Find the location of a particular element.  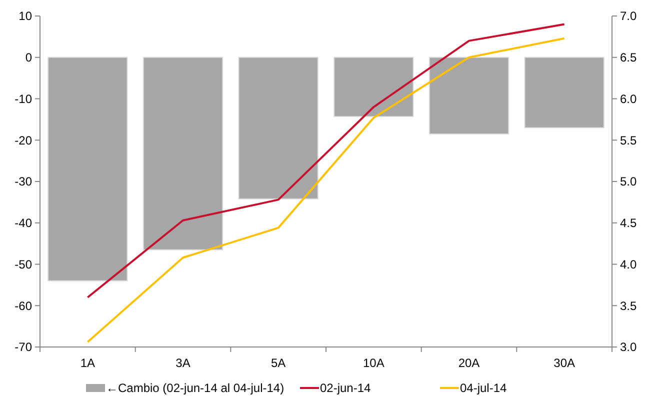

y2-tick-label: 5.5 is located at coordinates (629, 140).